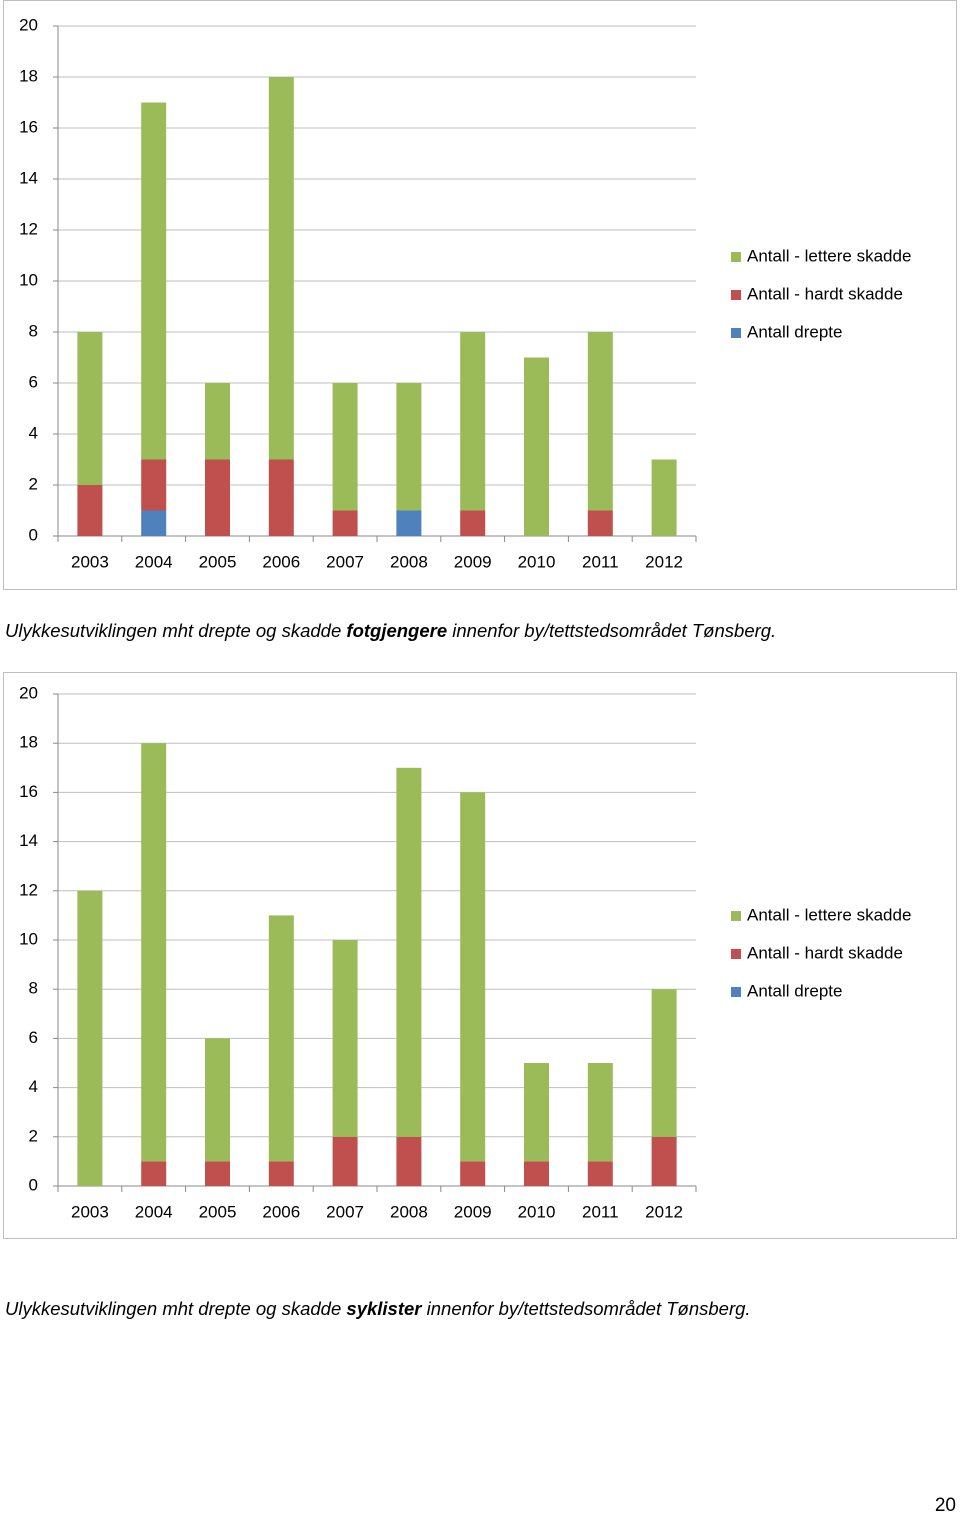 This screenshot has height=1517, width=960. Describe the element at coordinates (384, 1308) in the screenshot. I see `caption-bold: syklister` at that location.